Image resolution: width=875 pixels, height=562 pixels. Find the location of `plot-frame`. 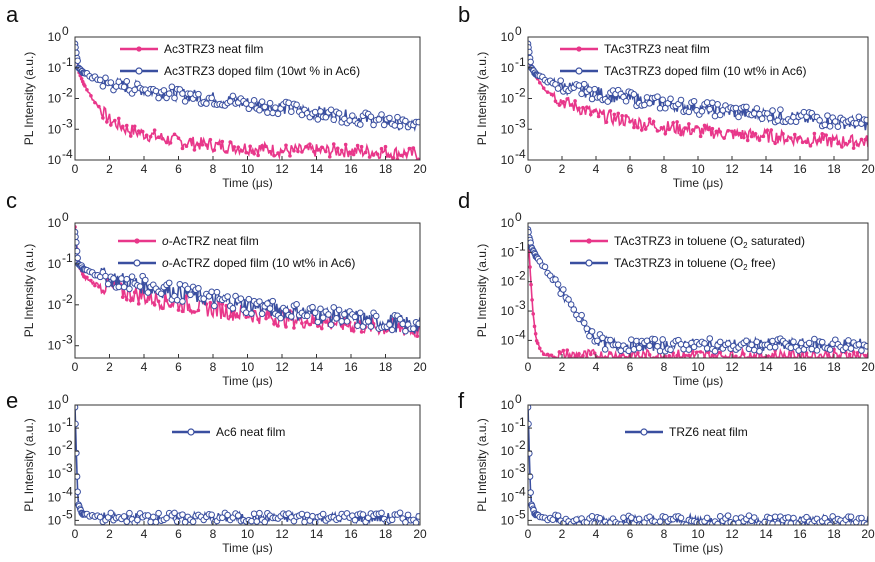

plot-frame is located at coordinates (698, 465).